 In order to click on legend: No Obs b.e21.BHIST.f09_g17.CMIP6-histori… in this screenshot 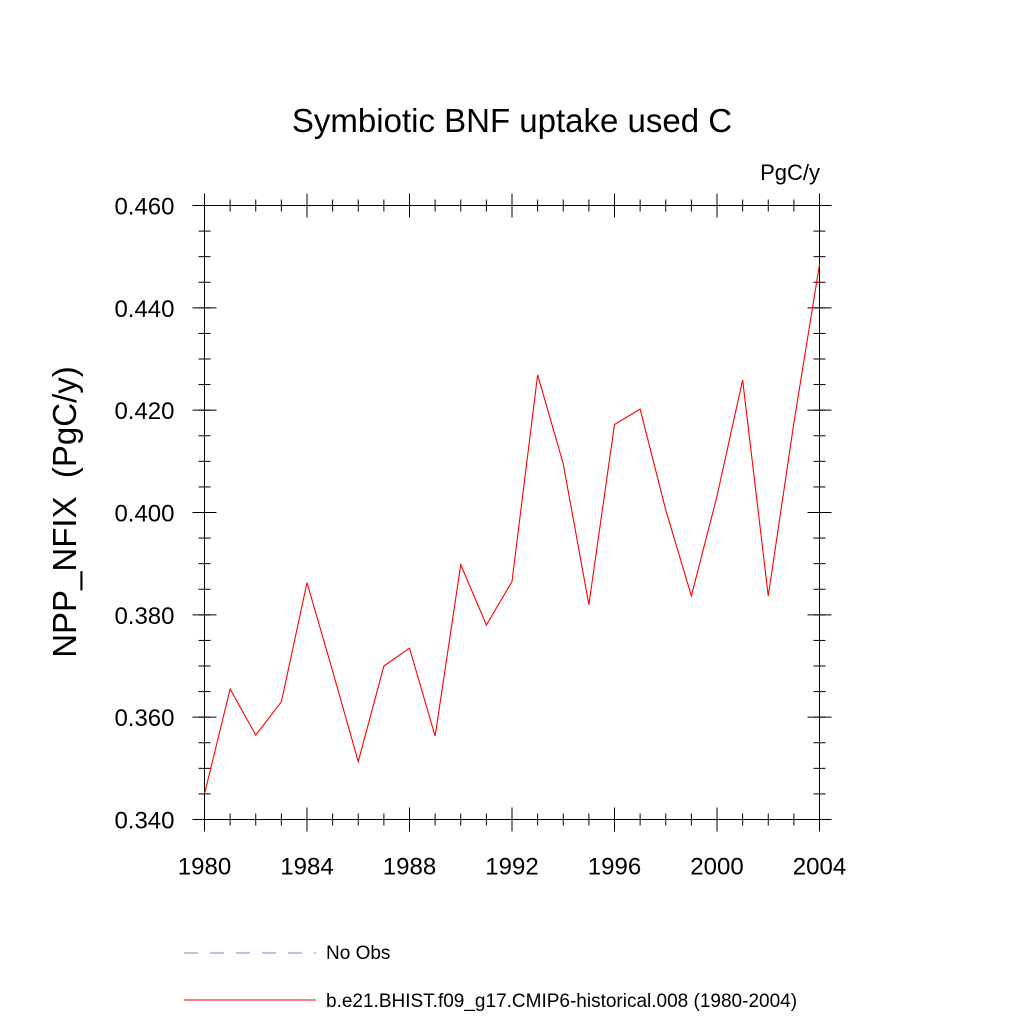, I will do `click(490, 977)`.